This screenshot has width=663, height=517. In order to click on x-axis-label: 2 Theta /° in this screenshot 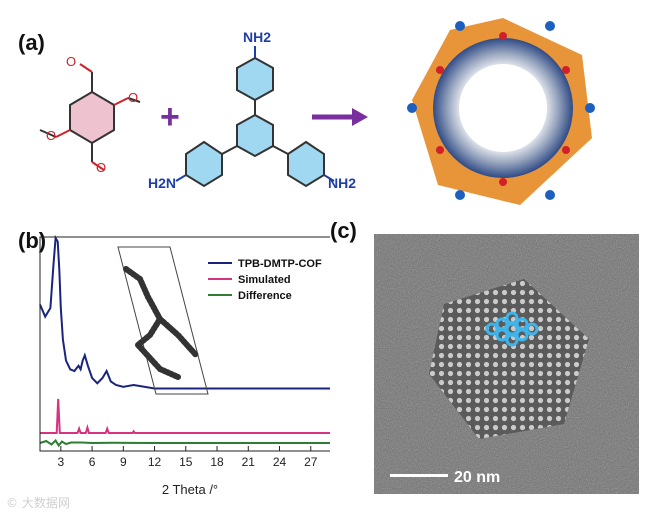, I will do `click(190, 489)`.